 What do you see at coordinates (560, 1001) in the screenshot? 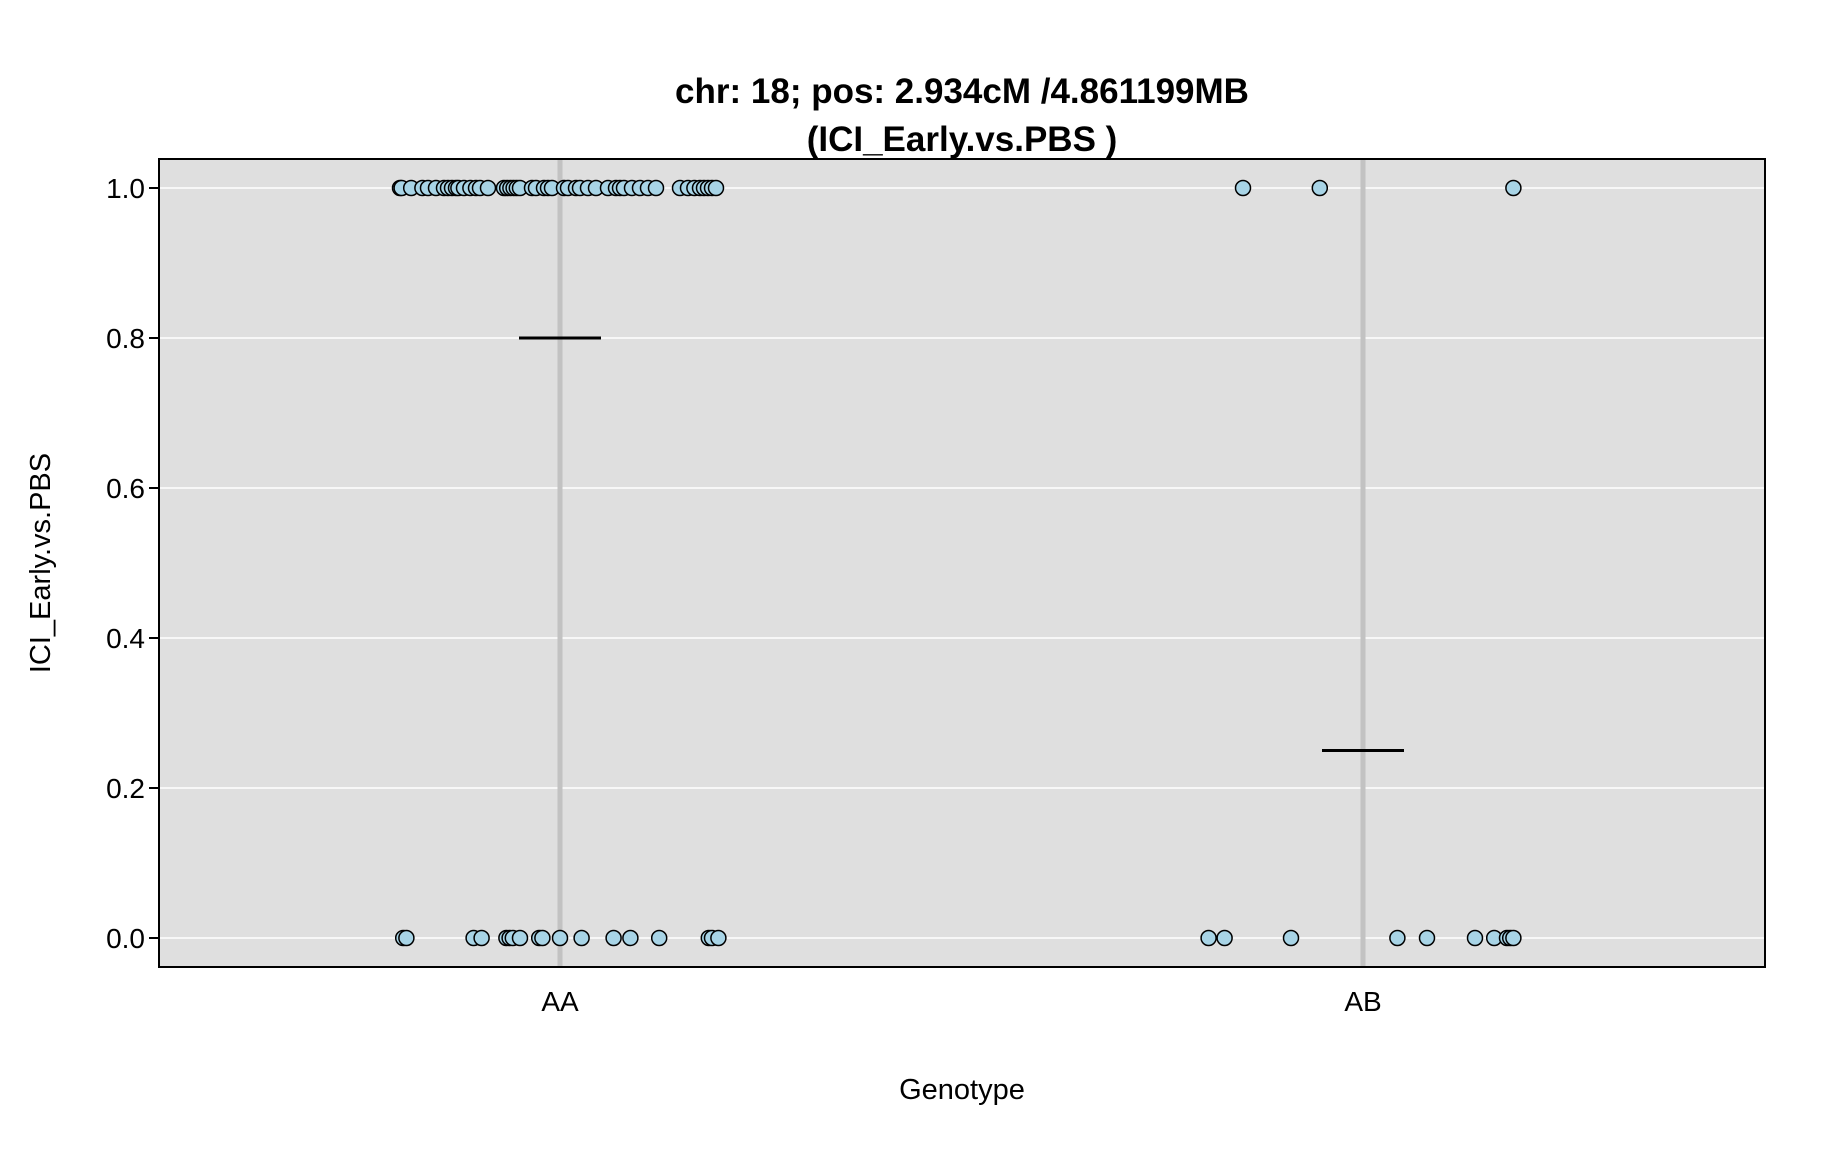
I see `x-tick-label: AA` at bounding box center [560, 1001].